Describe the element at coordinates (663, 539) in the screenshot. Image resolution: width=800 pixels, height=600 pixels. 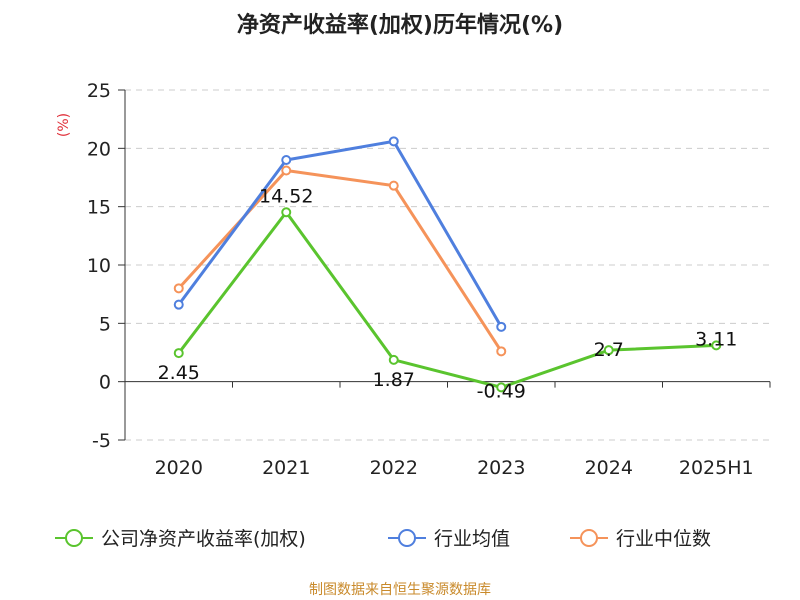
I see `legend-label-2: 行业中位数` at that location.